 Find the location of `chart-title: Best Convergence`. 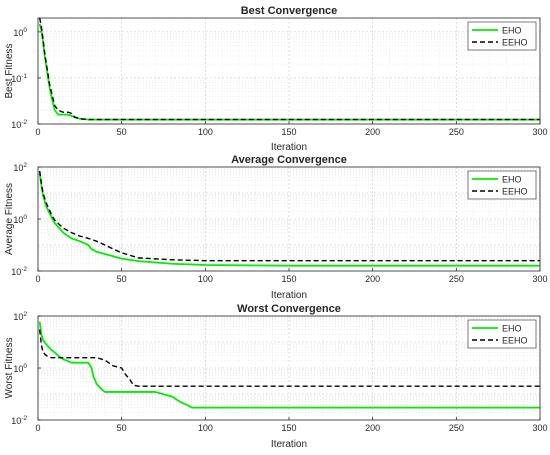

chart-title: Best Convergence is located at coordinates (289, 11).